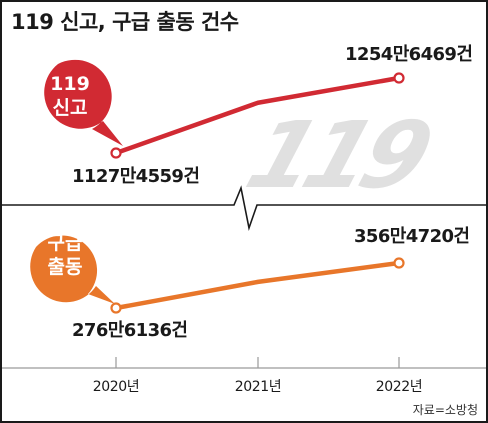 This screenshot has height=423, width=488. I want to click on bubble-line-2: 신고, so click(70, 108).